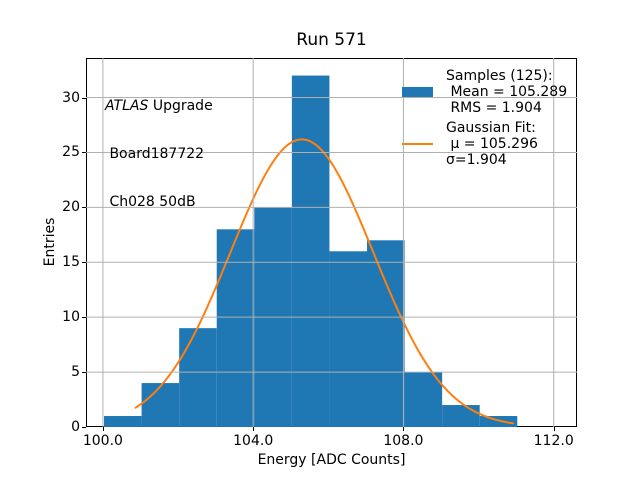 The height and width of the screenshot is (480, 640). Describe the element at coordinates (71, 207) in the screenshot. I see `y-tick-label: 20` at that location.